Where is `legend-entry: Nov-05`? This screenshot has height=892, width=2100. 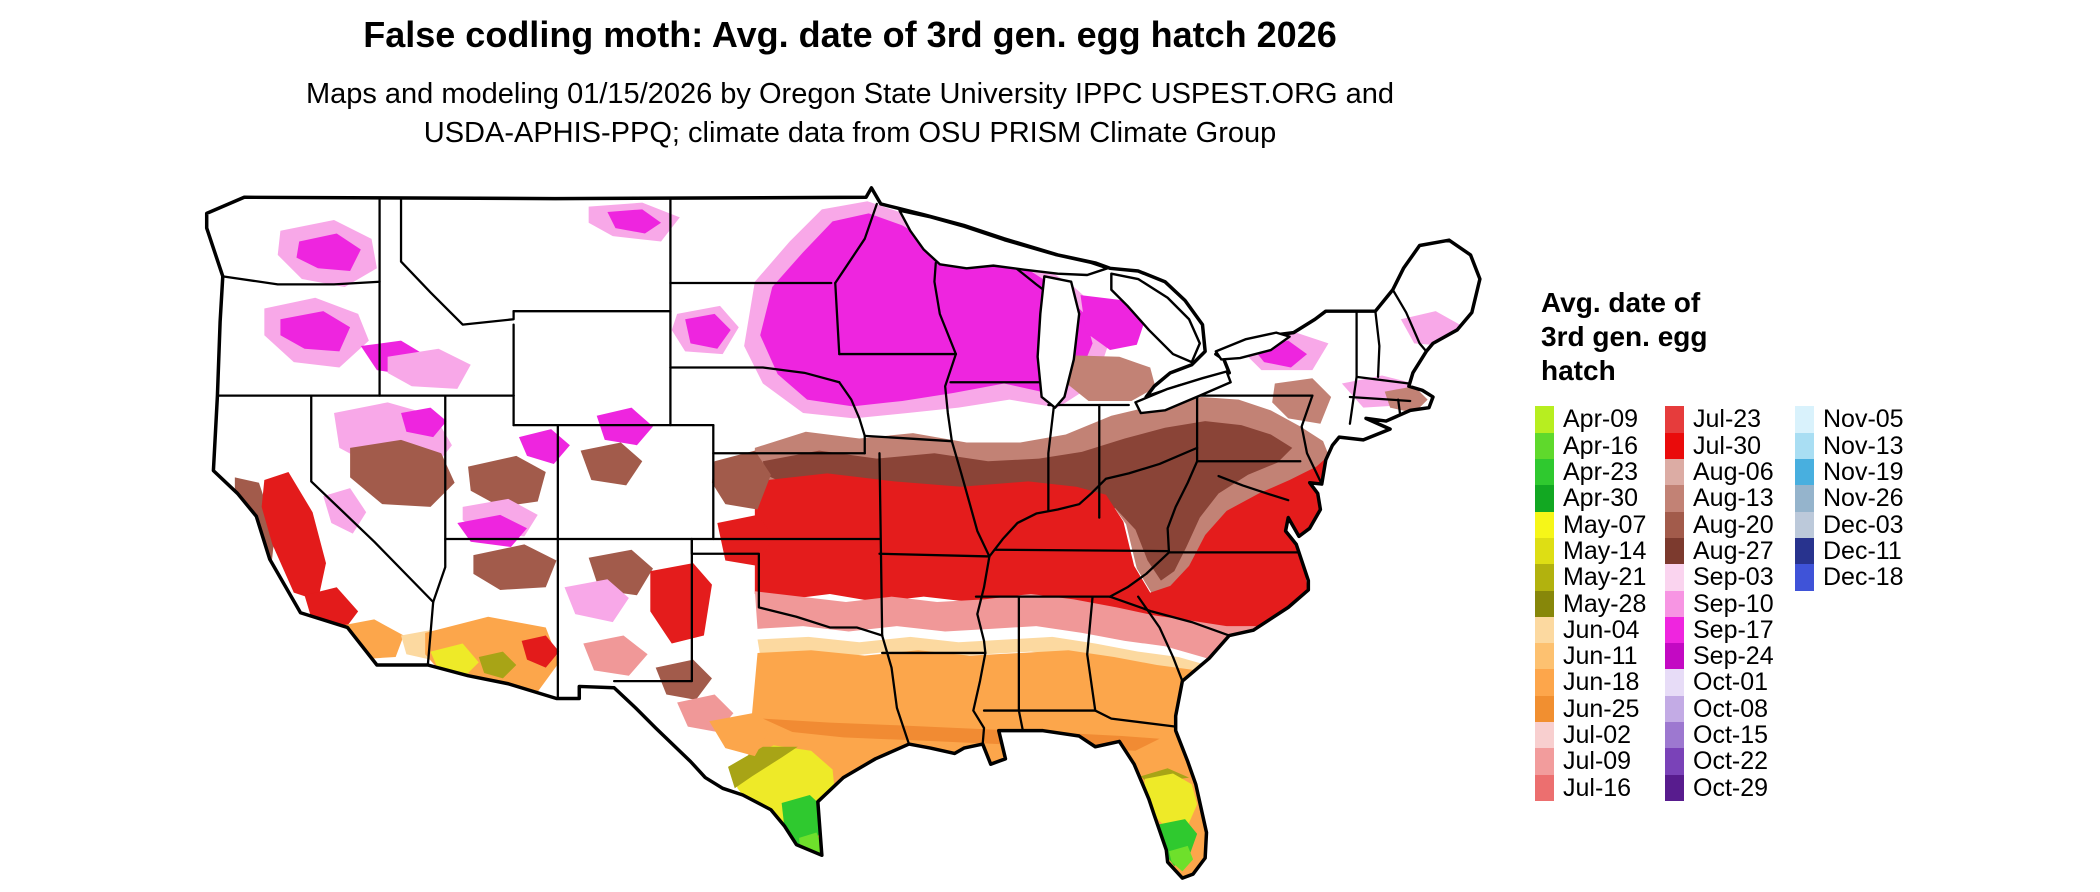 legend-entry: Nov-05 is located at coordinates (1860, 419).